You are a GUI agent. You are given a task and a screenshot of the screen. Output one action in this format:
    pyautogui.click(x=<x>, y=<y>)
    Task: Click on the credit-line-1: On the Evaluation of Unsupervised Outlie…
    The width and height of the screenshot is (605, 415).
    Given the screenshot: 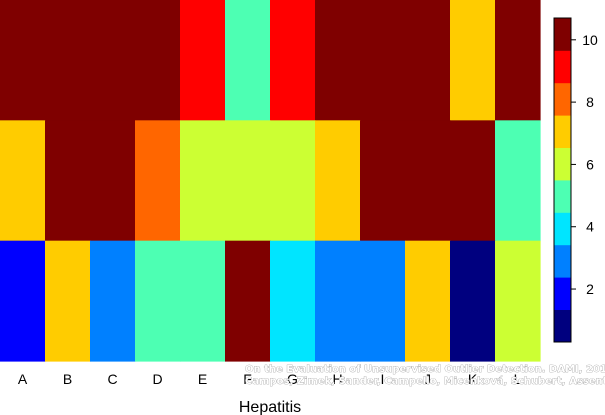 What is the action you would take?
    pyautogui.click(x=425, y=369)
    